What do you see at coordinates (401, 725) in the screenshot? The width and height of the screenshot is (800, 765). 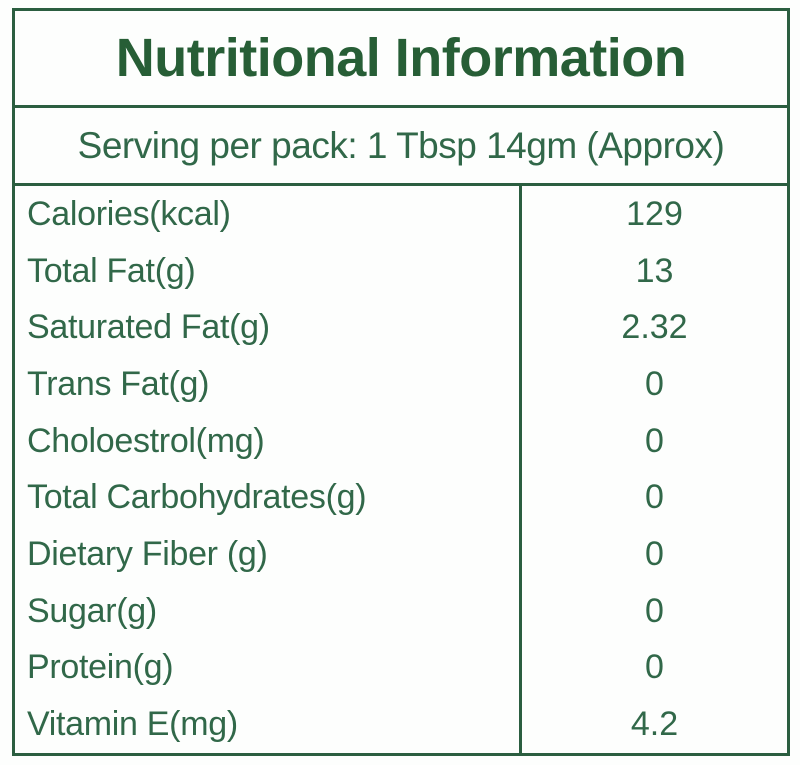 I see `table-row: Vitamin E(mg) 4.2` at bounding box center [401, 725].